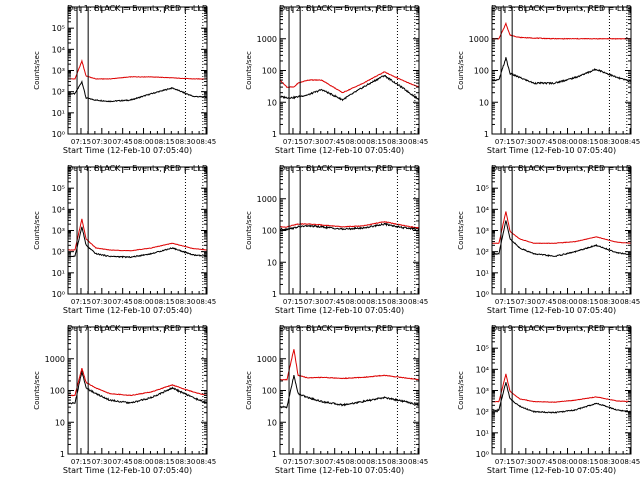 The image size is (640, 480). Describe the element at coordinates (137, 168) in the screenshot. I see `panel-title: Det 4: BLACK = Events, RED = LLD` at that location.